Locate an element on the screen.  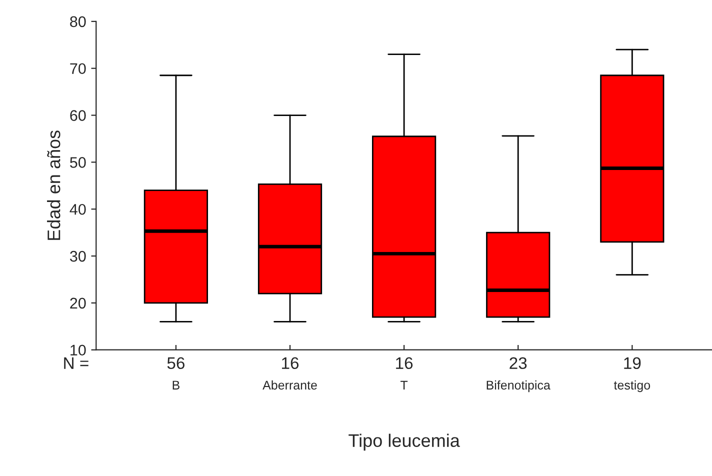
x-tick-label: B is located at coordinates (176, 385).